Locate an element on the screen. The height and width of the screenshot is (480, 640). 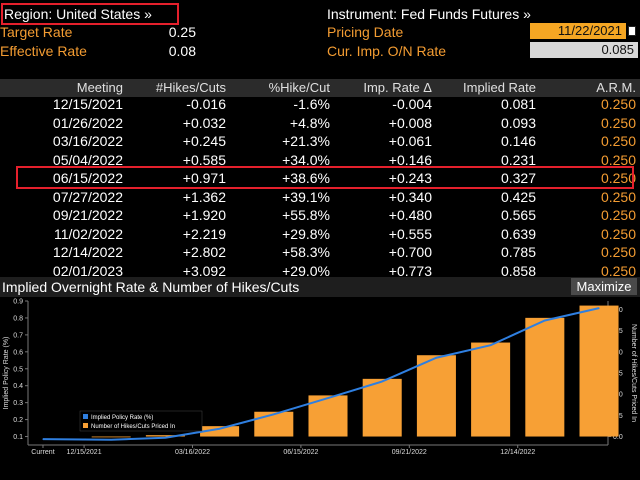
cell-pct-hike-cut: +58.3% is located at coordinates (306, 252).